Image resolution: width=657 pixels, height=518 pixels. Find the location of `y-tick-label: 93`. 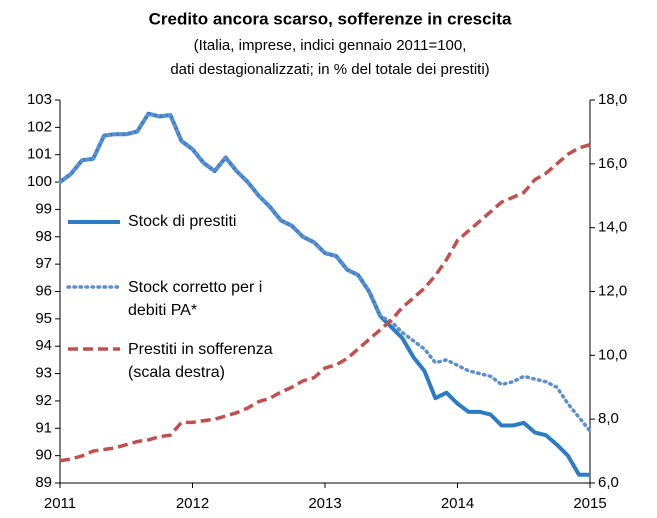

y-tick-label: 93 is located at coordinates (43, 373).